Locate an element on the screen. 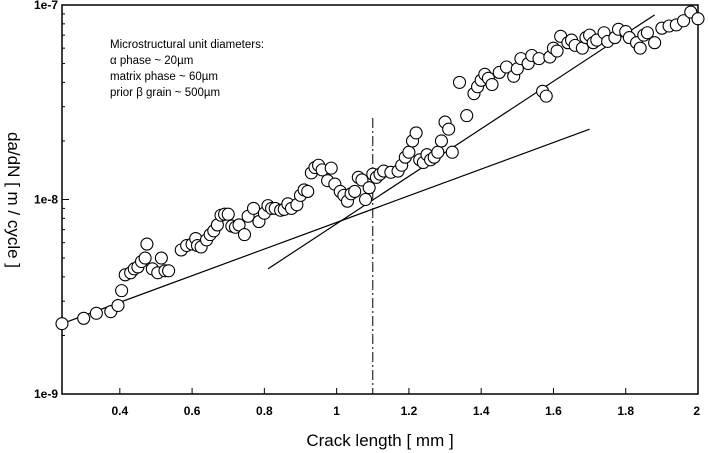  y-tick-label: 1e-7 is located at coordinates (46, 6).